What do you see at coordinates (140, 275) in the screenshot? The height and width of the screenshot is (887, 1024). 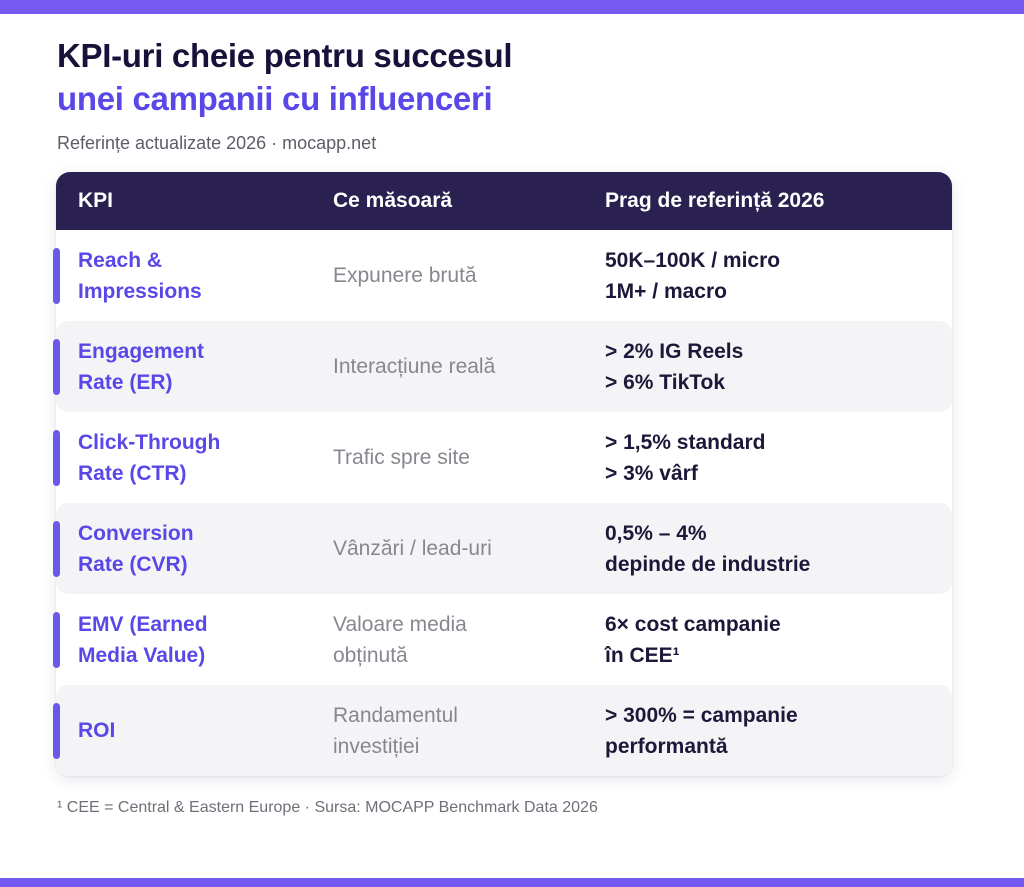 I see `kpi-name: Reach & Impressions` at bounding box center [140, 275].